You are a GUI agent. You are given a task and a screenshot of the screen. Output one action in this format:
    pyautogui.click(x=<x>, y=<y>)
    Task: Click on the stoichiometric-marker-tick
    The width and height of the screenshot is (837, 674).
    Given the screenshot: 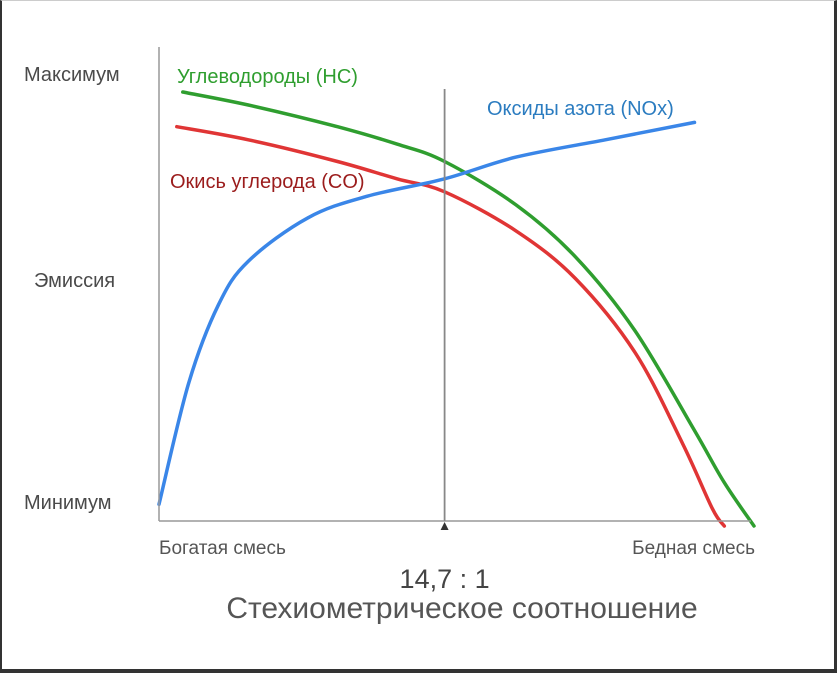 What is the action you would take?
    pyautogui.click(x=444, y=526)
    